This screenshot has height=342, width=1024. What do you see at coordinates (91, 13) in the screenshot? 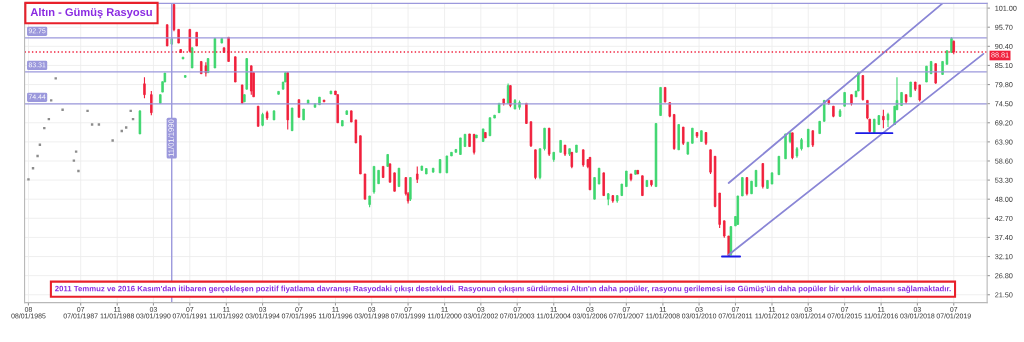
I see `chart-title: Altın - Gümüş Rasyosu` at bounding box center [91, 13].